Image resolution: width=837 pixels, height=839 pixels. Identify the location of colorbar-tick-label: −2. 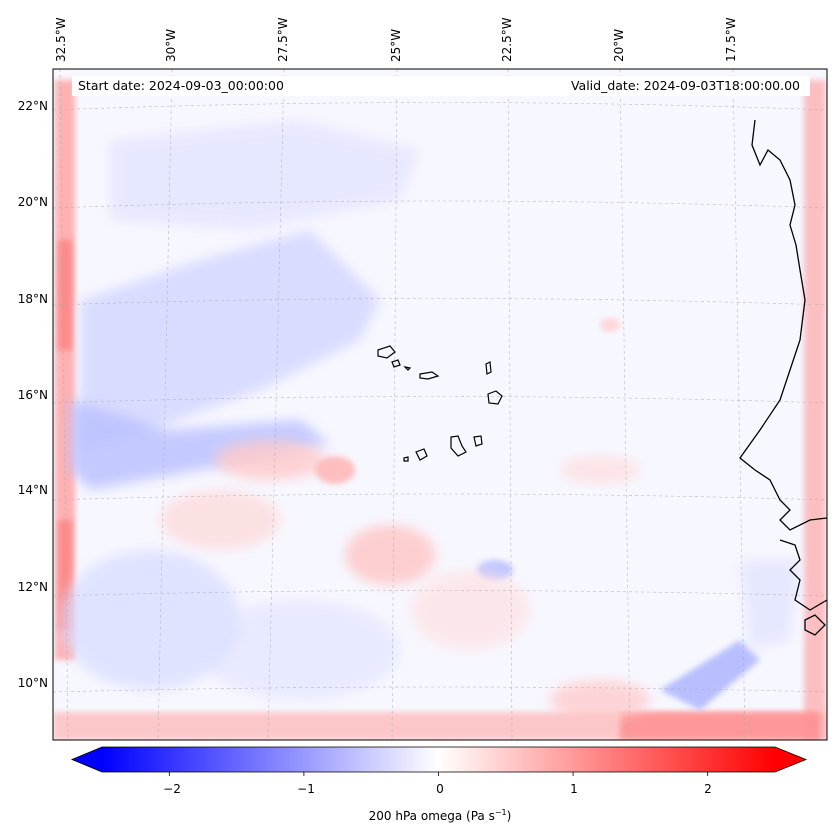
(172, 789).